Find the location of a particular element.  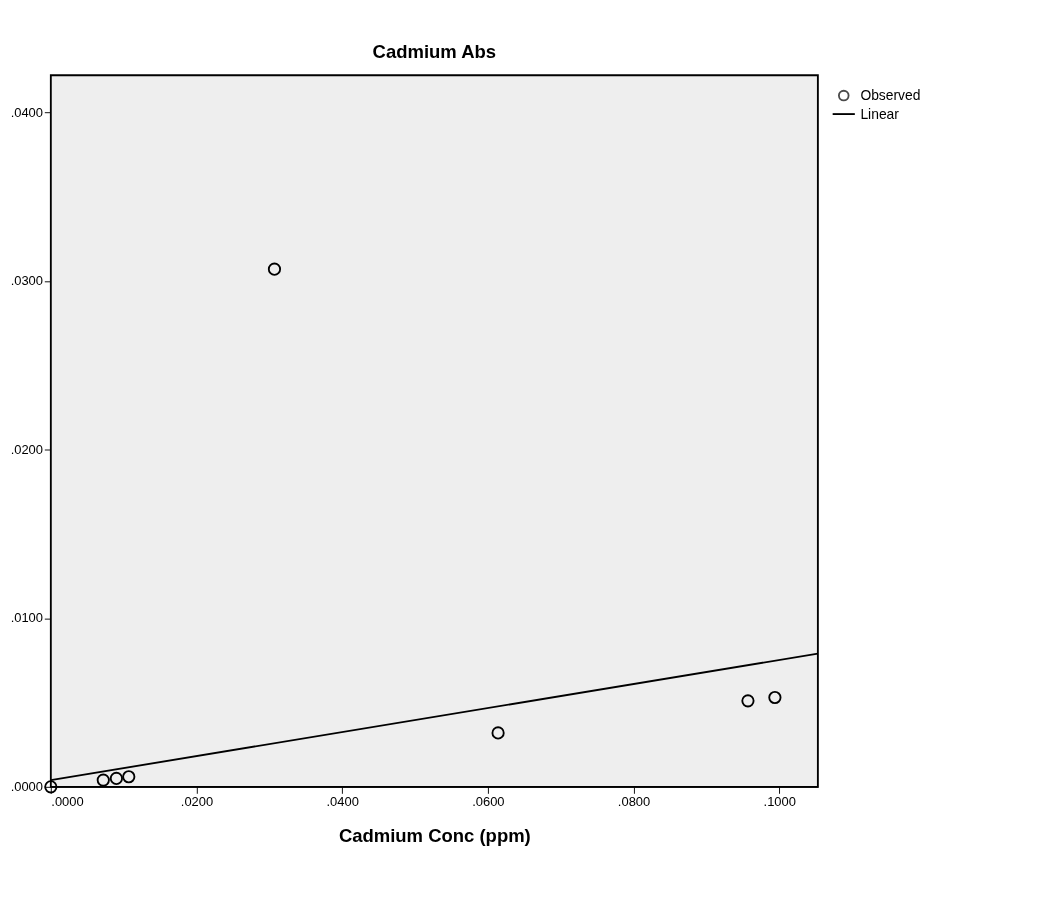

chart-title: Cadmium Abs is located at coordinates (434, 51).